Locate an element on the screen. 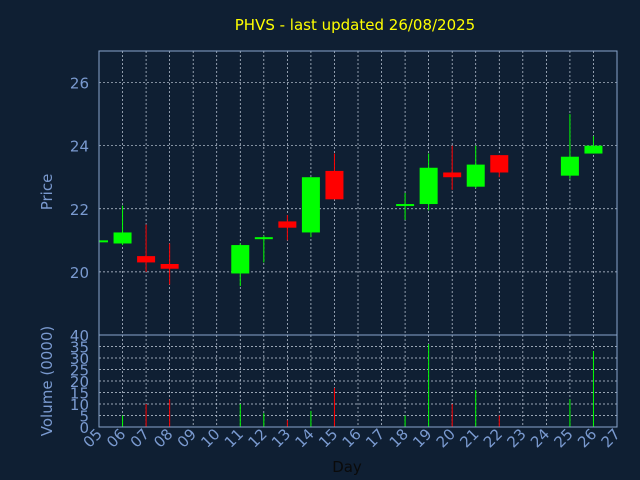 Image resolution: width=640 pixels, height=480 pixels. x-tick-label: 26 is located at coordinates (587, 438).